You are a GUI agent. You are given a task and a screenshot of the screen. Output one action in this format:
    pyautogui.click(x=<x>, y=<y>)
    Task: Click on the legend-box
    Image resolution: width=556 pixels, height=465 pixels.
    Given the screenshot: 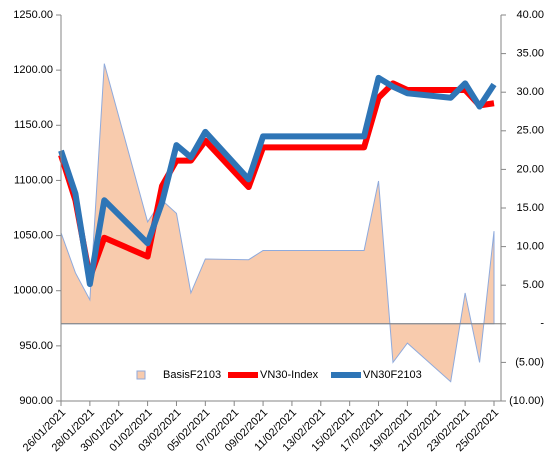 What is the action you would take?
    pyautogui.click(x=280, y=375)
    